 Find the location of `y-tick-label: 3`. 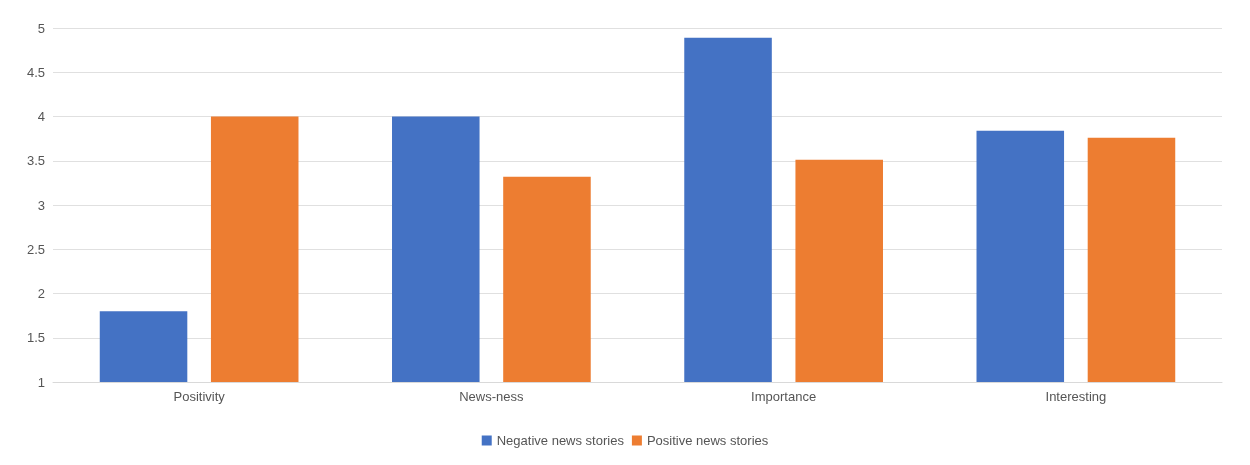

y-tick-label: 3 is located at coordinates (41, 205).